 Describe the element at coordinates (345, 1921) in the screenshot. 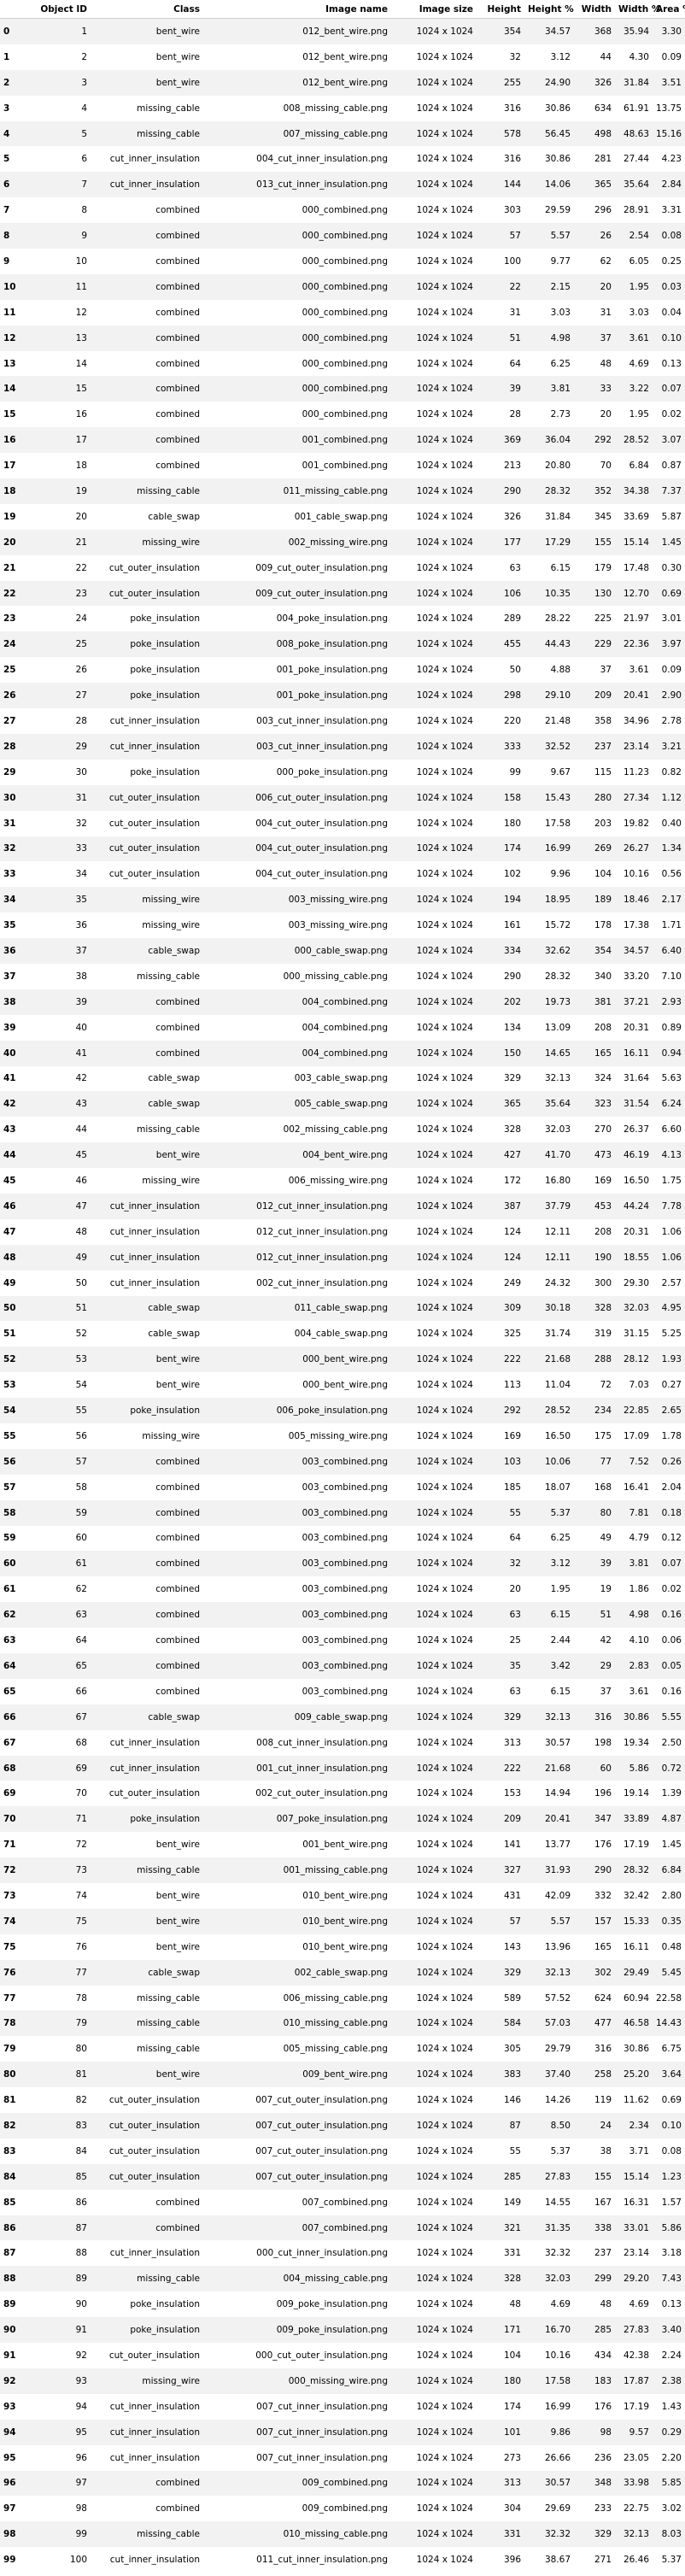

I see `image-name-cell: 010_bent_wire.png` at that location.